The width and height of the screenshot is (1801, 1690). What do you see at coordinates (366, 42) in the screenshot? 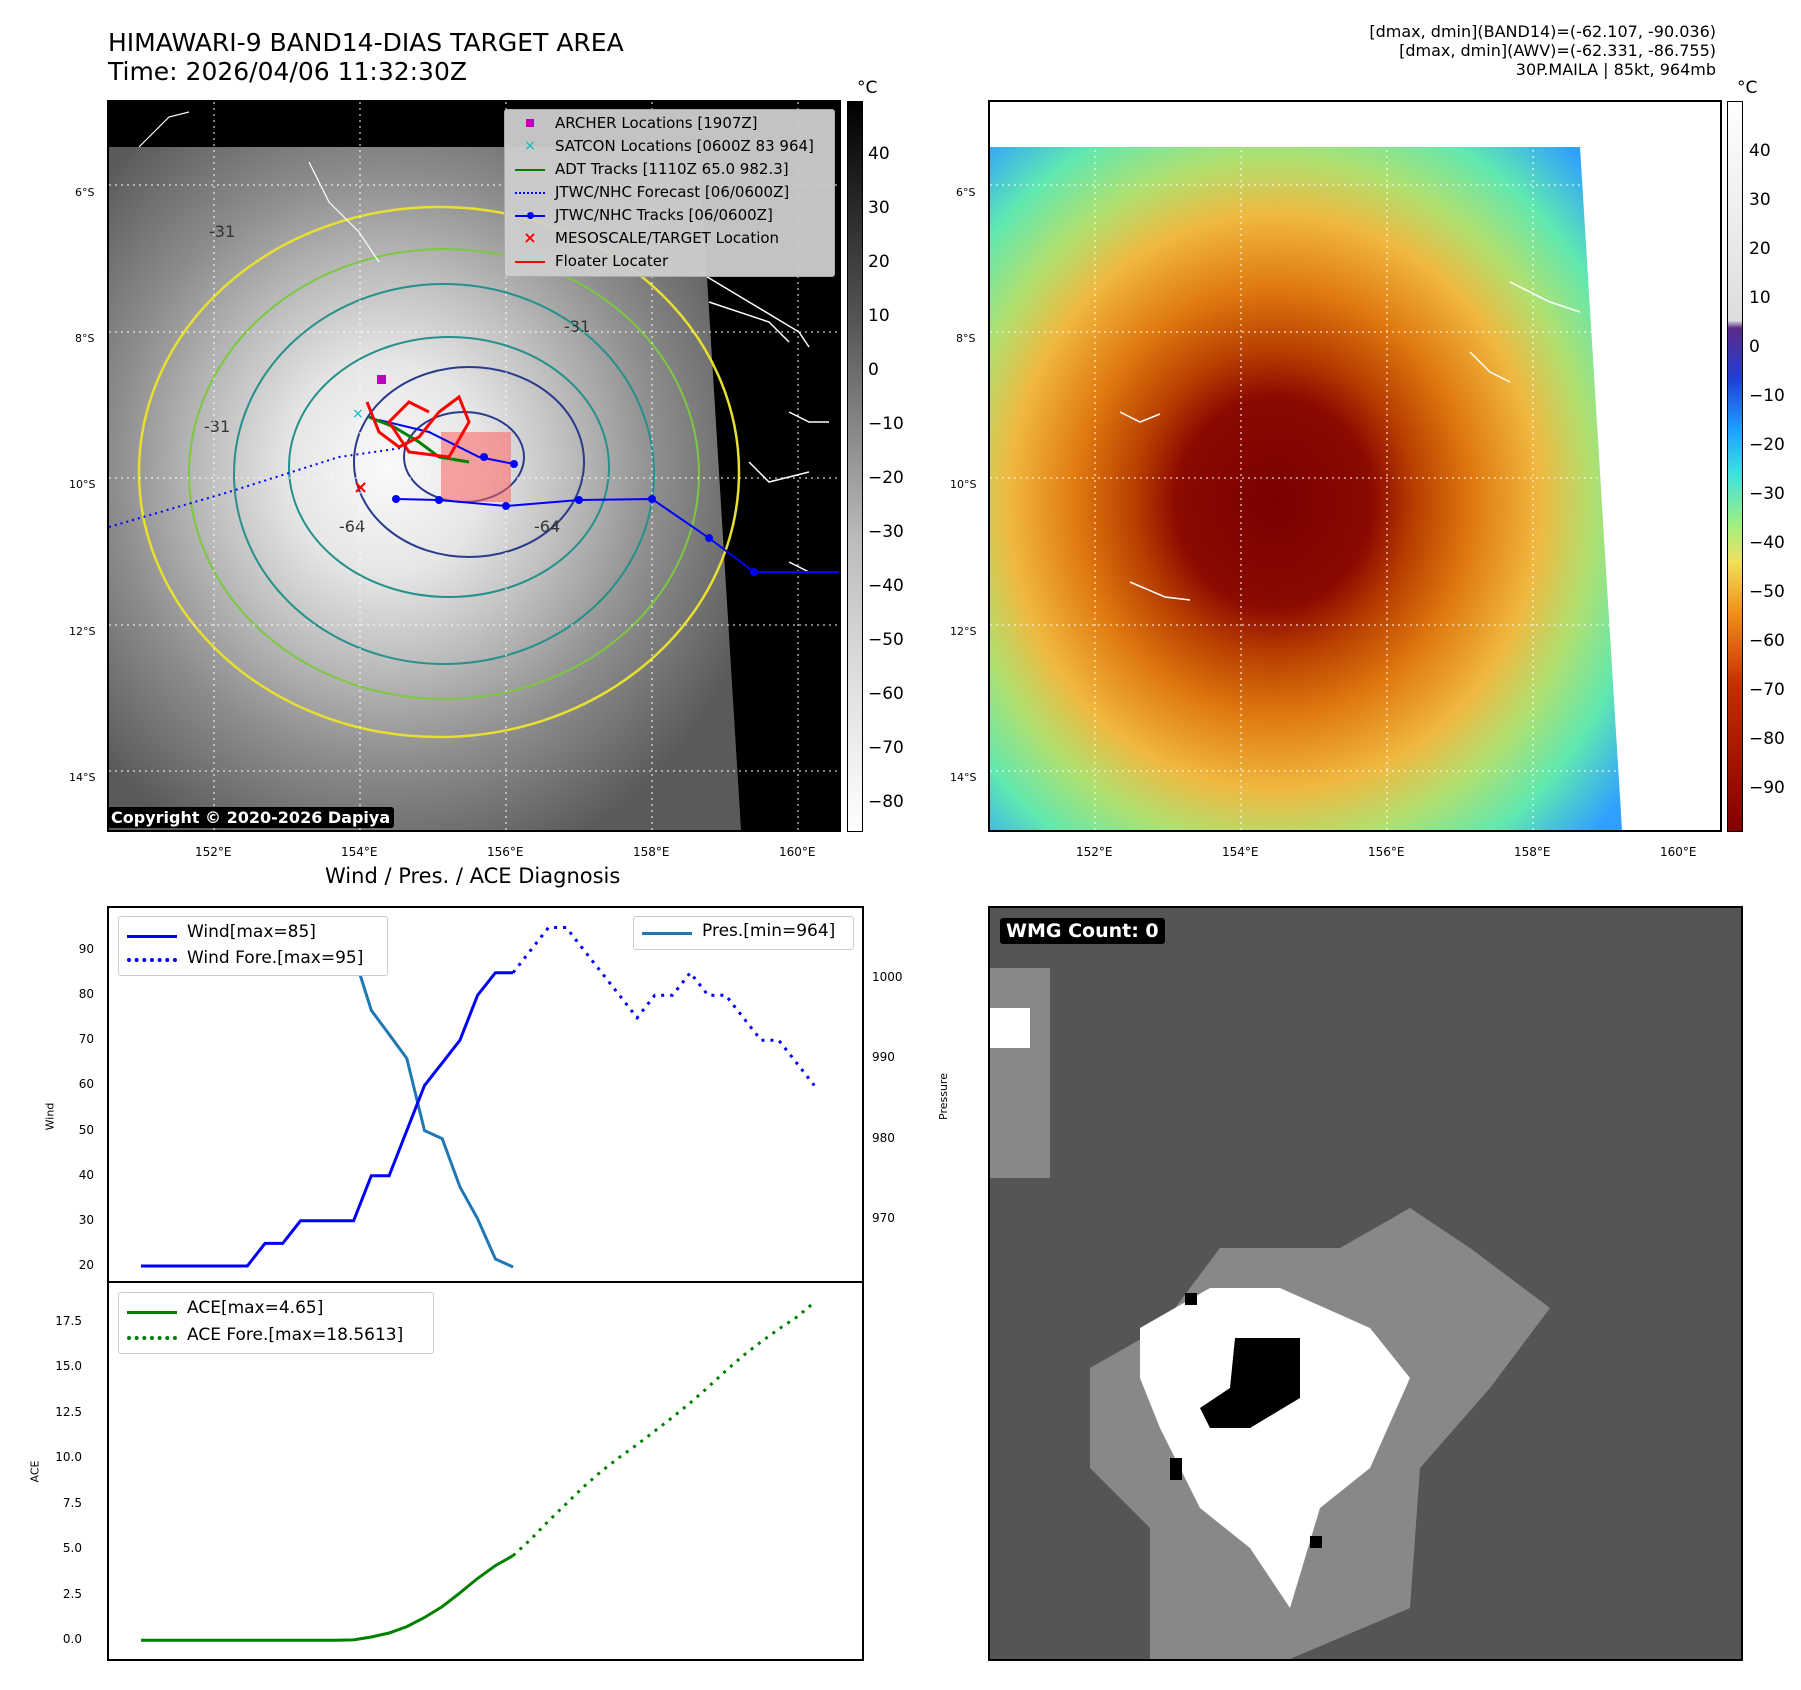
I see `figure-title-line1: HIMAWARI-9 BAND14-DIAS TARGET AREA` at bounding box center [366, 42].